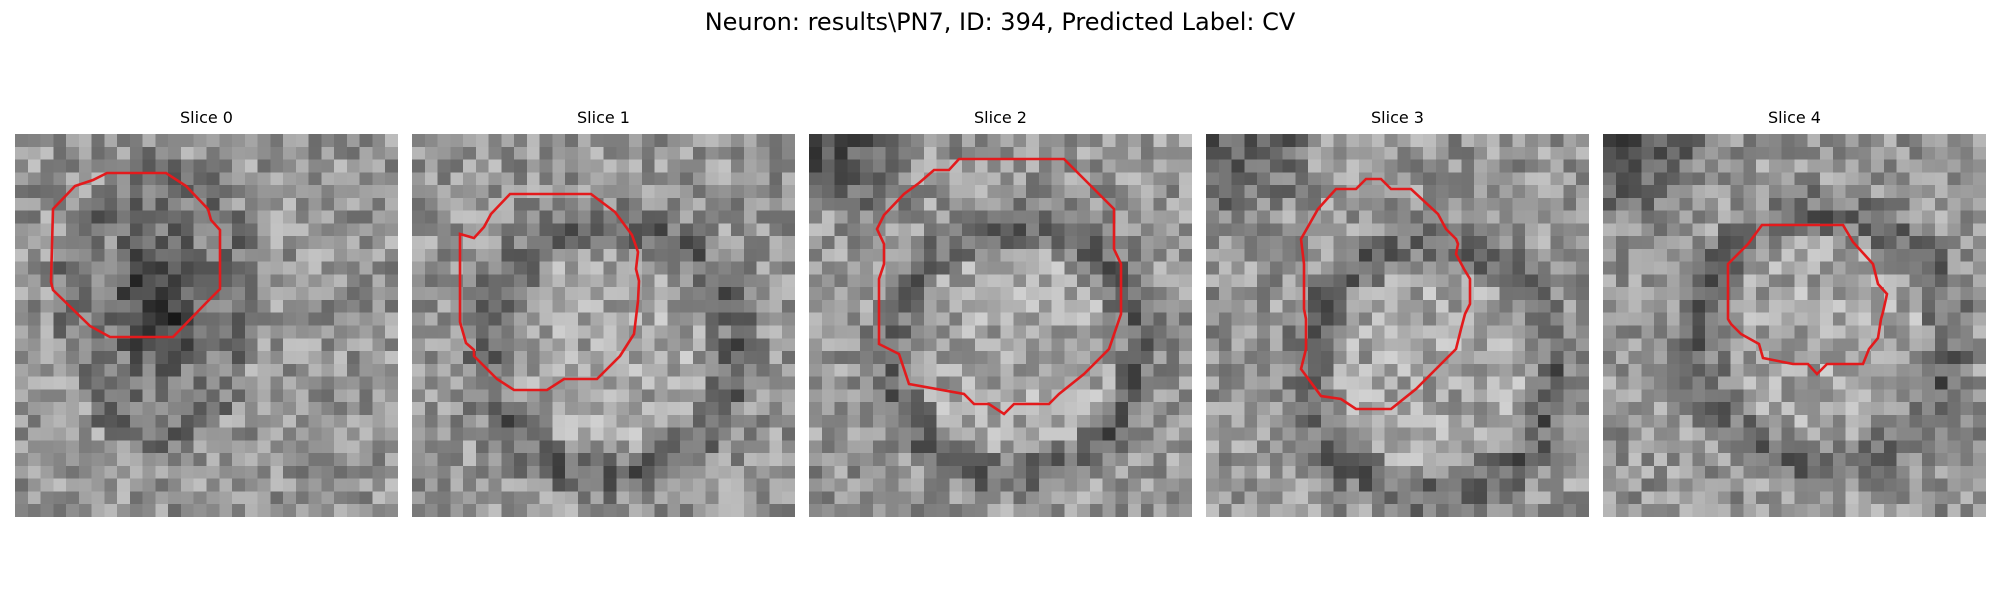  Describe the element at coordinates (206, 117) in the screenshot. I see `slice-title-0: Slice 0` at that location.